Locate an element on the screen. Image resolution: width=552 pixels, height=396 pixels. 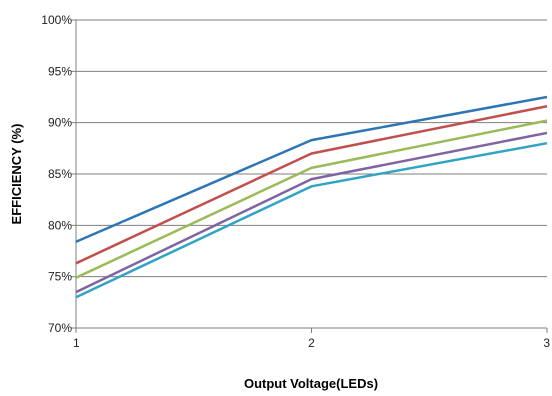
y-axis-ticks: 70% 75% 80% 85% 90% 95% 100% is located at coordinates (58, 174).